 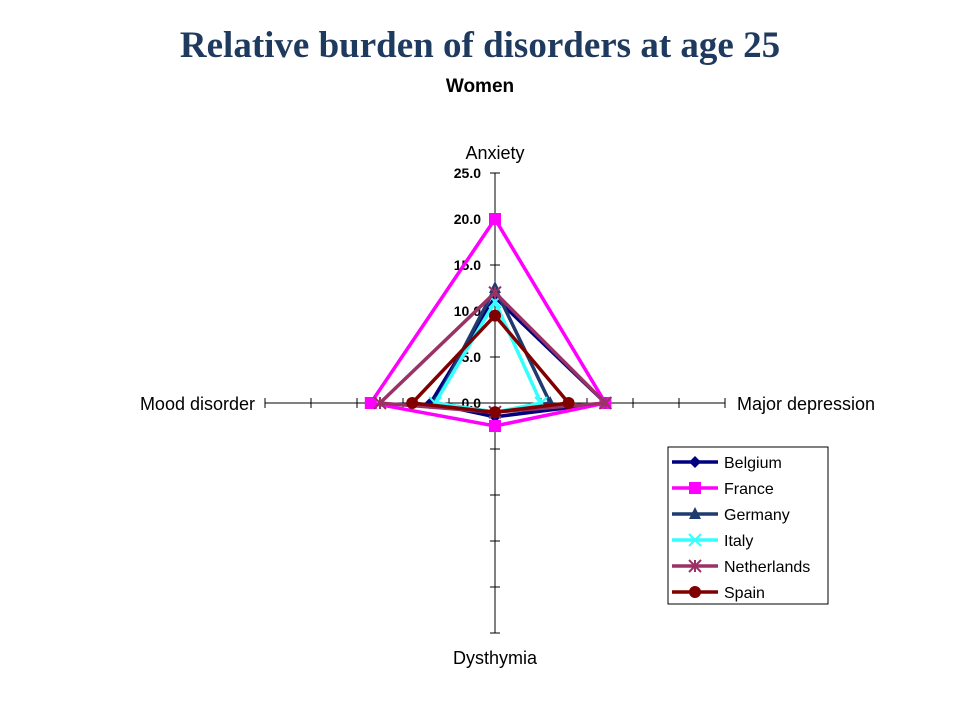 I want to click on tick-label: 20.0, so click(x=467, y=219).